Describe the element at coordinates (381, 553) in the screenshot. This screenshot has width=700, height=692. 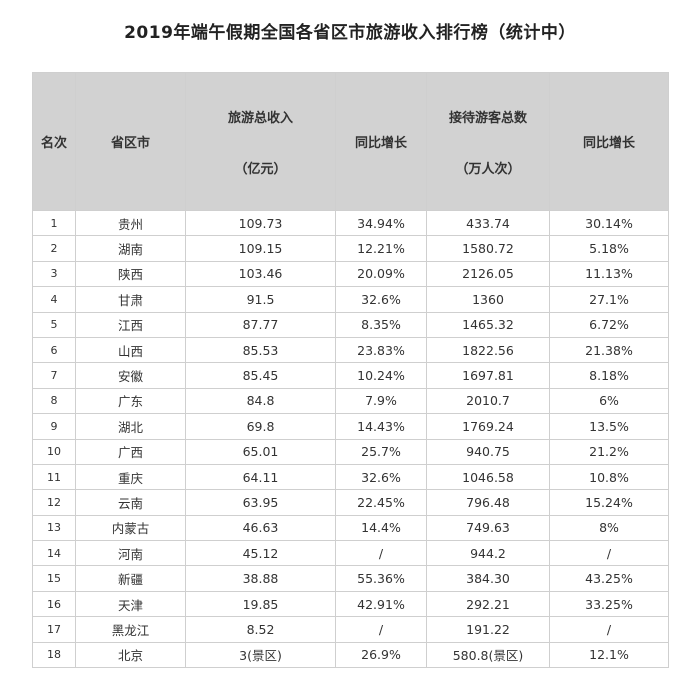
I see `income-growth-cell: /` at that location.